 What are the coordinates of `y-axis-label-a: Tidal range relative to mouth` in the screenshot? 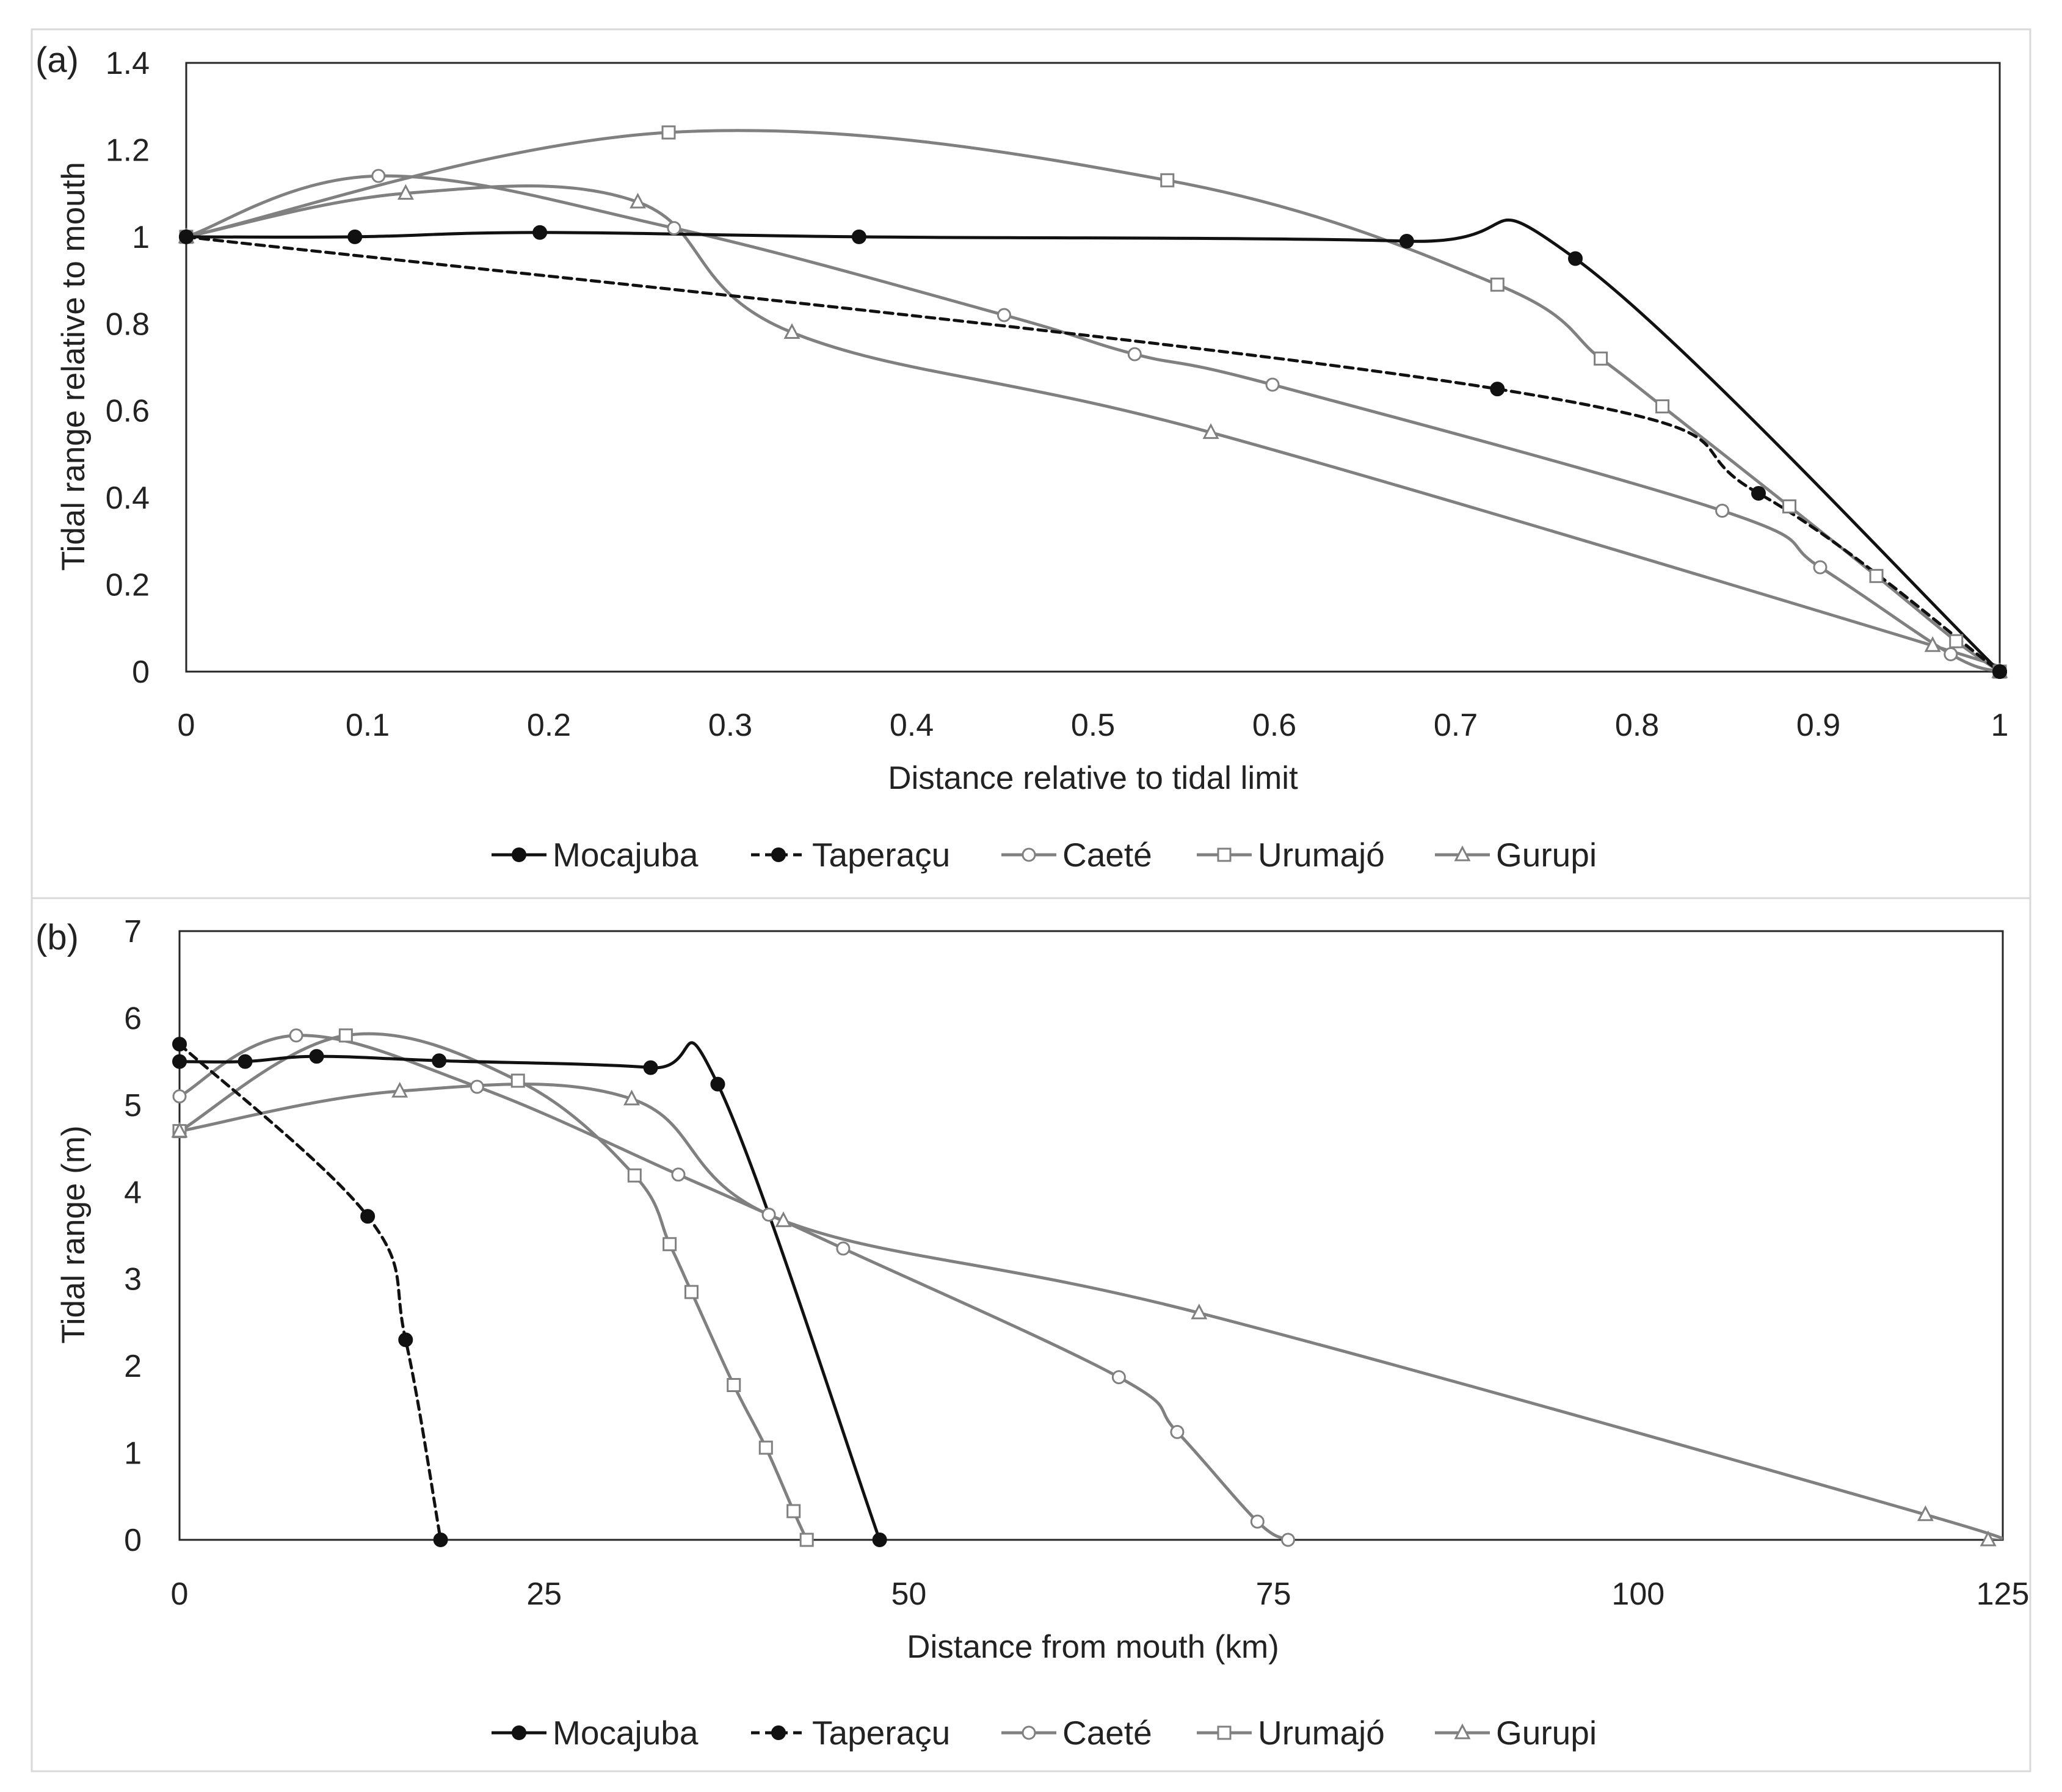 It's located at (74, 367).